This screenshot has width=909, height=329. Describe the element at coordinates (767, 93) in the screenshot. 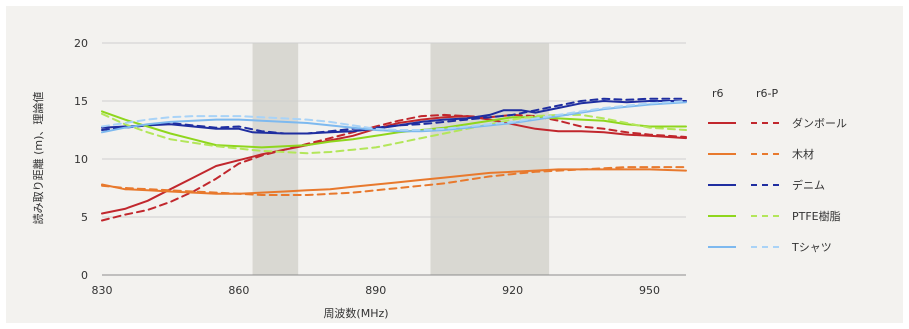

I see `legend-header-dashed: r6-P` at that location.